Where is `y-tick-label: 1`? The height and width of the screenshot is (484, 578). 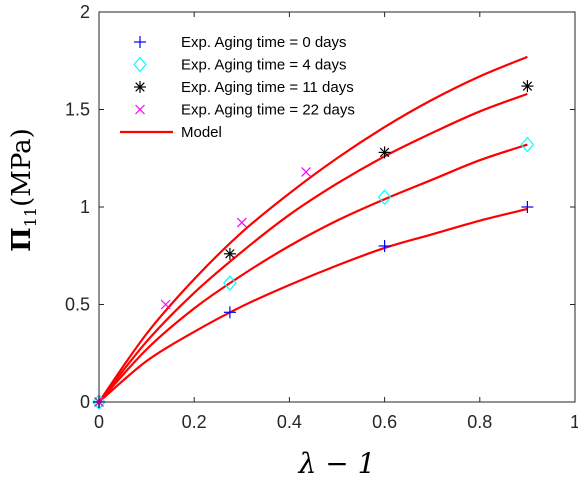 y-tick-label: 1 is located at coordinates (85, 207).